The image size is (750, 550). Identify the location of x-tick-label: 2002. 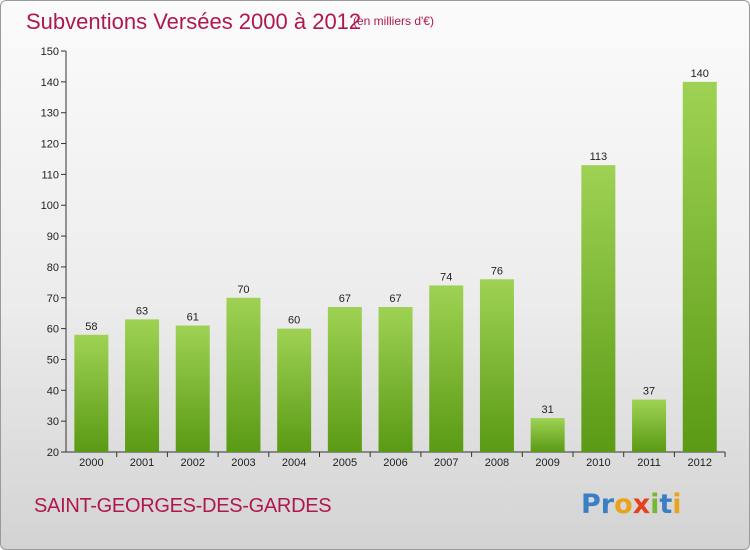
(193, 463).